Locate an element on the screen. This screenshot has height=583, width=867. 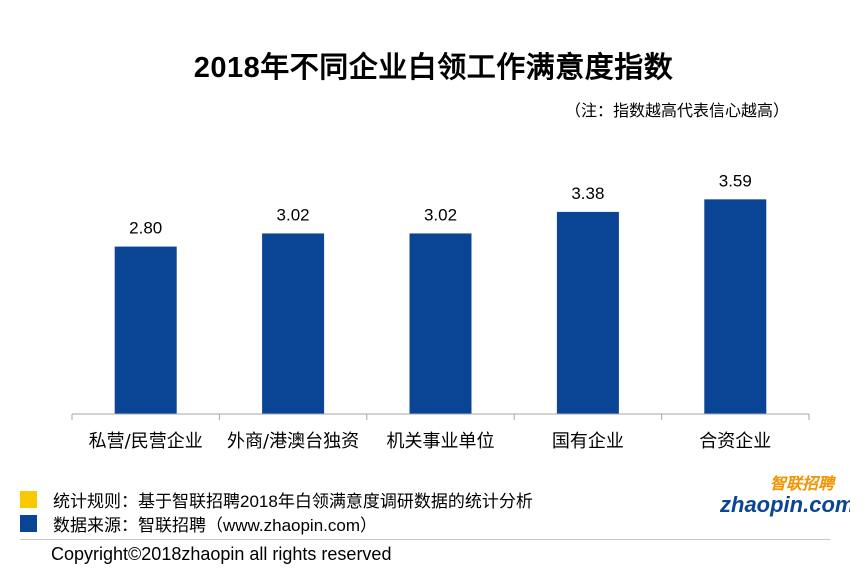
bar-value-label: 3.59 is located at coordinates (735, 180).